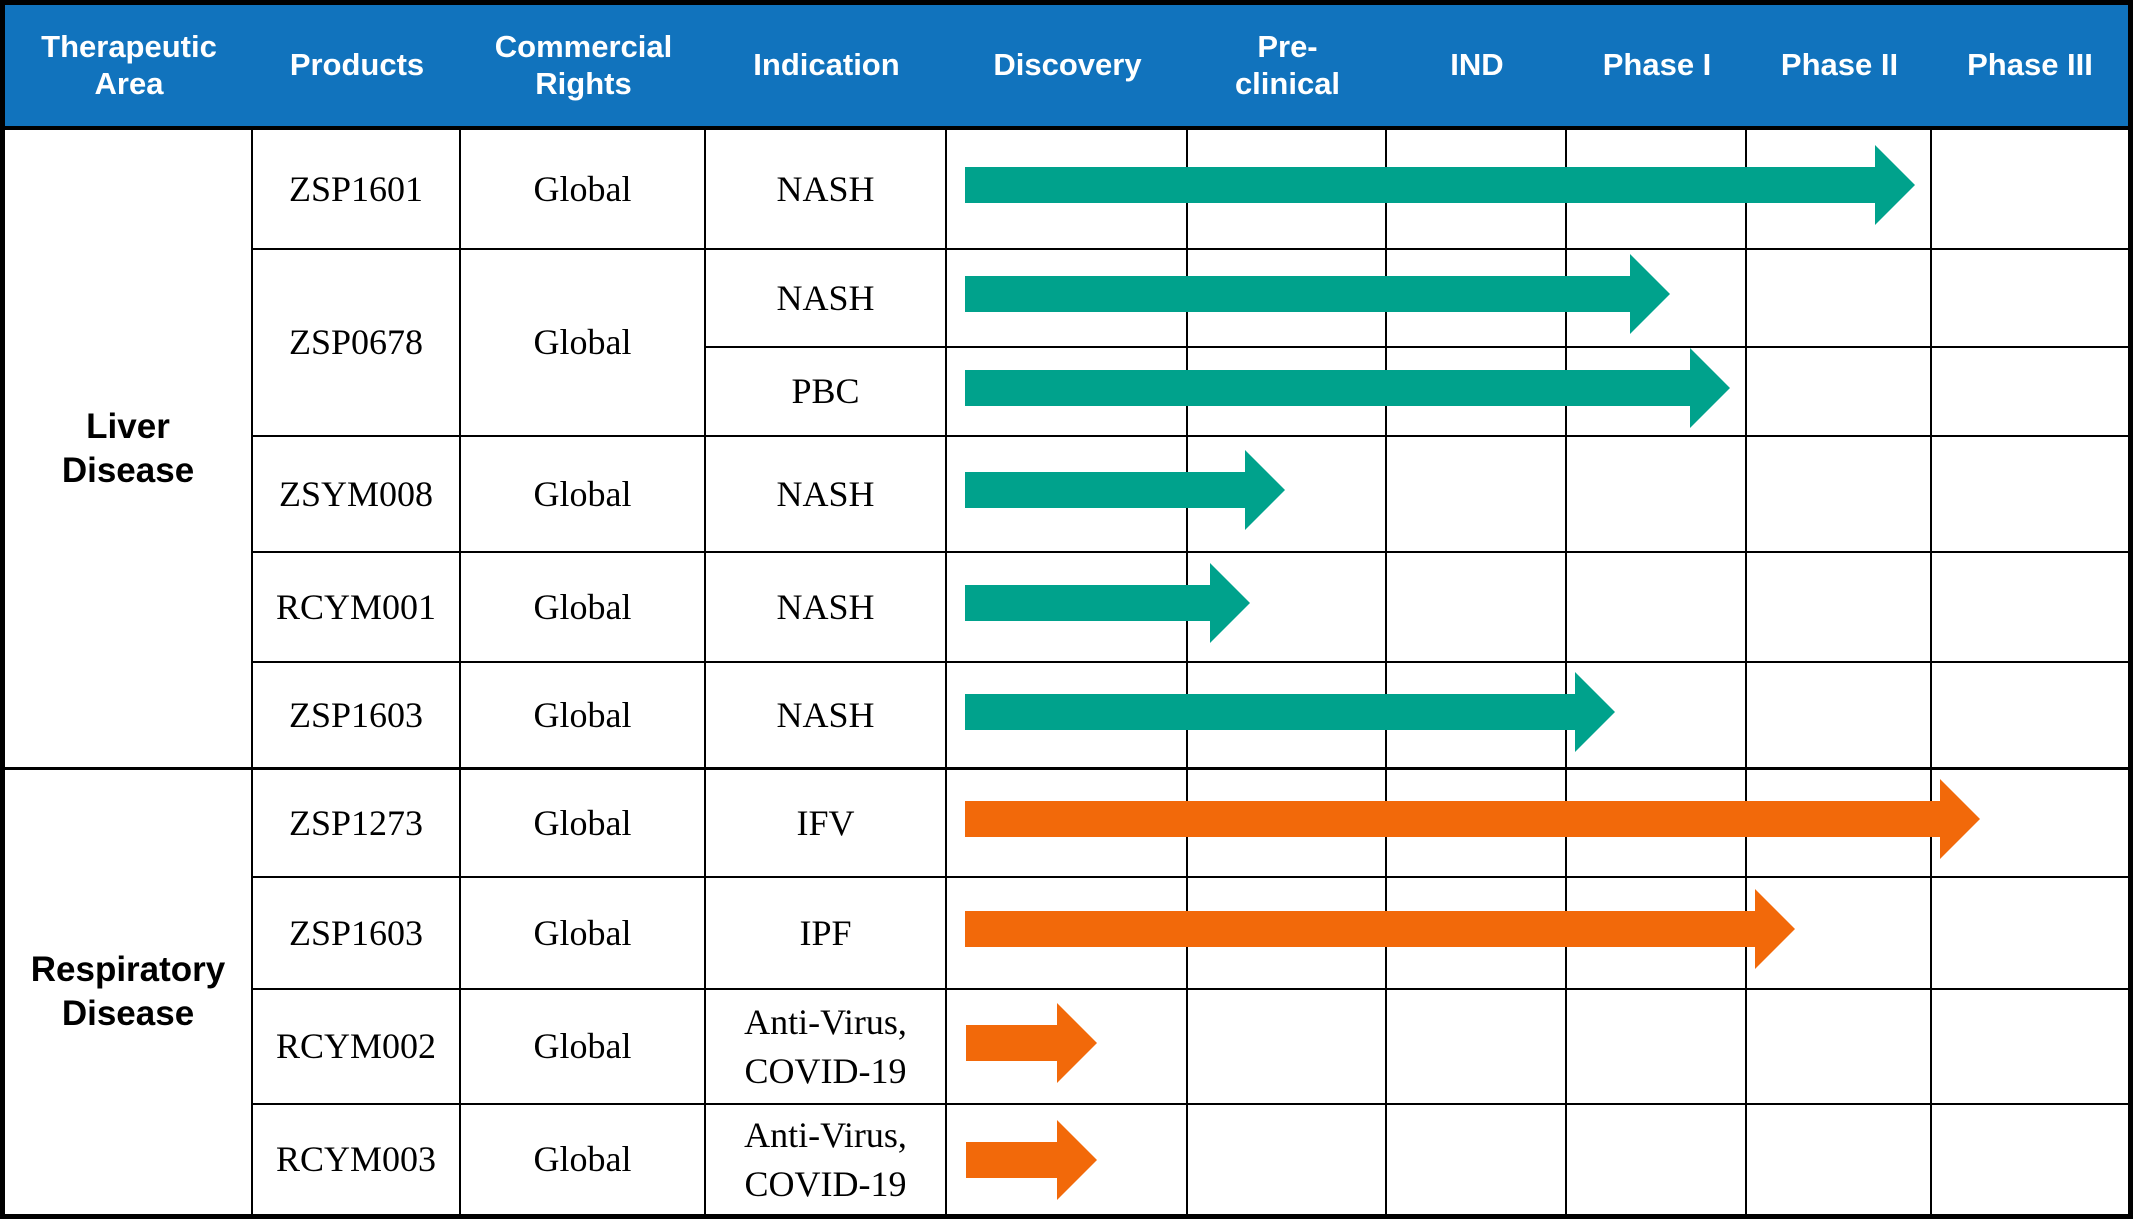 The width and height of the screenshot is (2133, 1219). What do you see at coordinates (129, 992) in the screenshot?
I see `area-respiratory-disease: Respiratory Disease` at bounding box center [129, 992].